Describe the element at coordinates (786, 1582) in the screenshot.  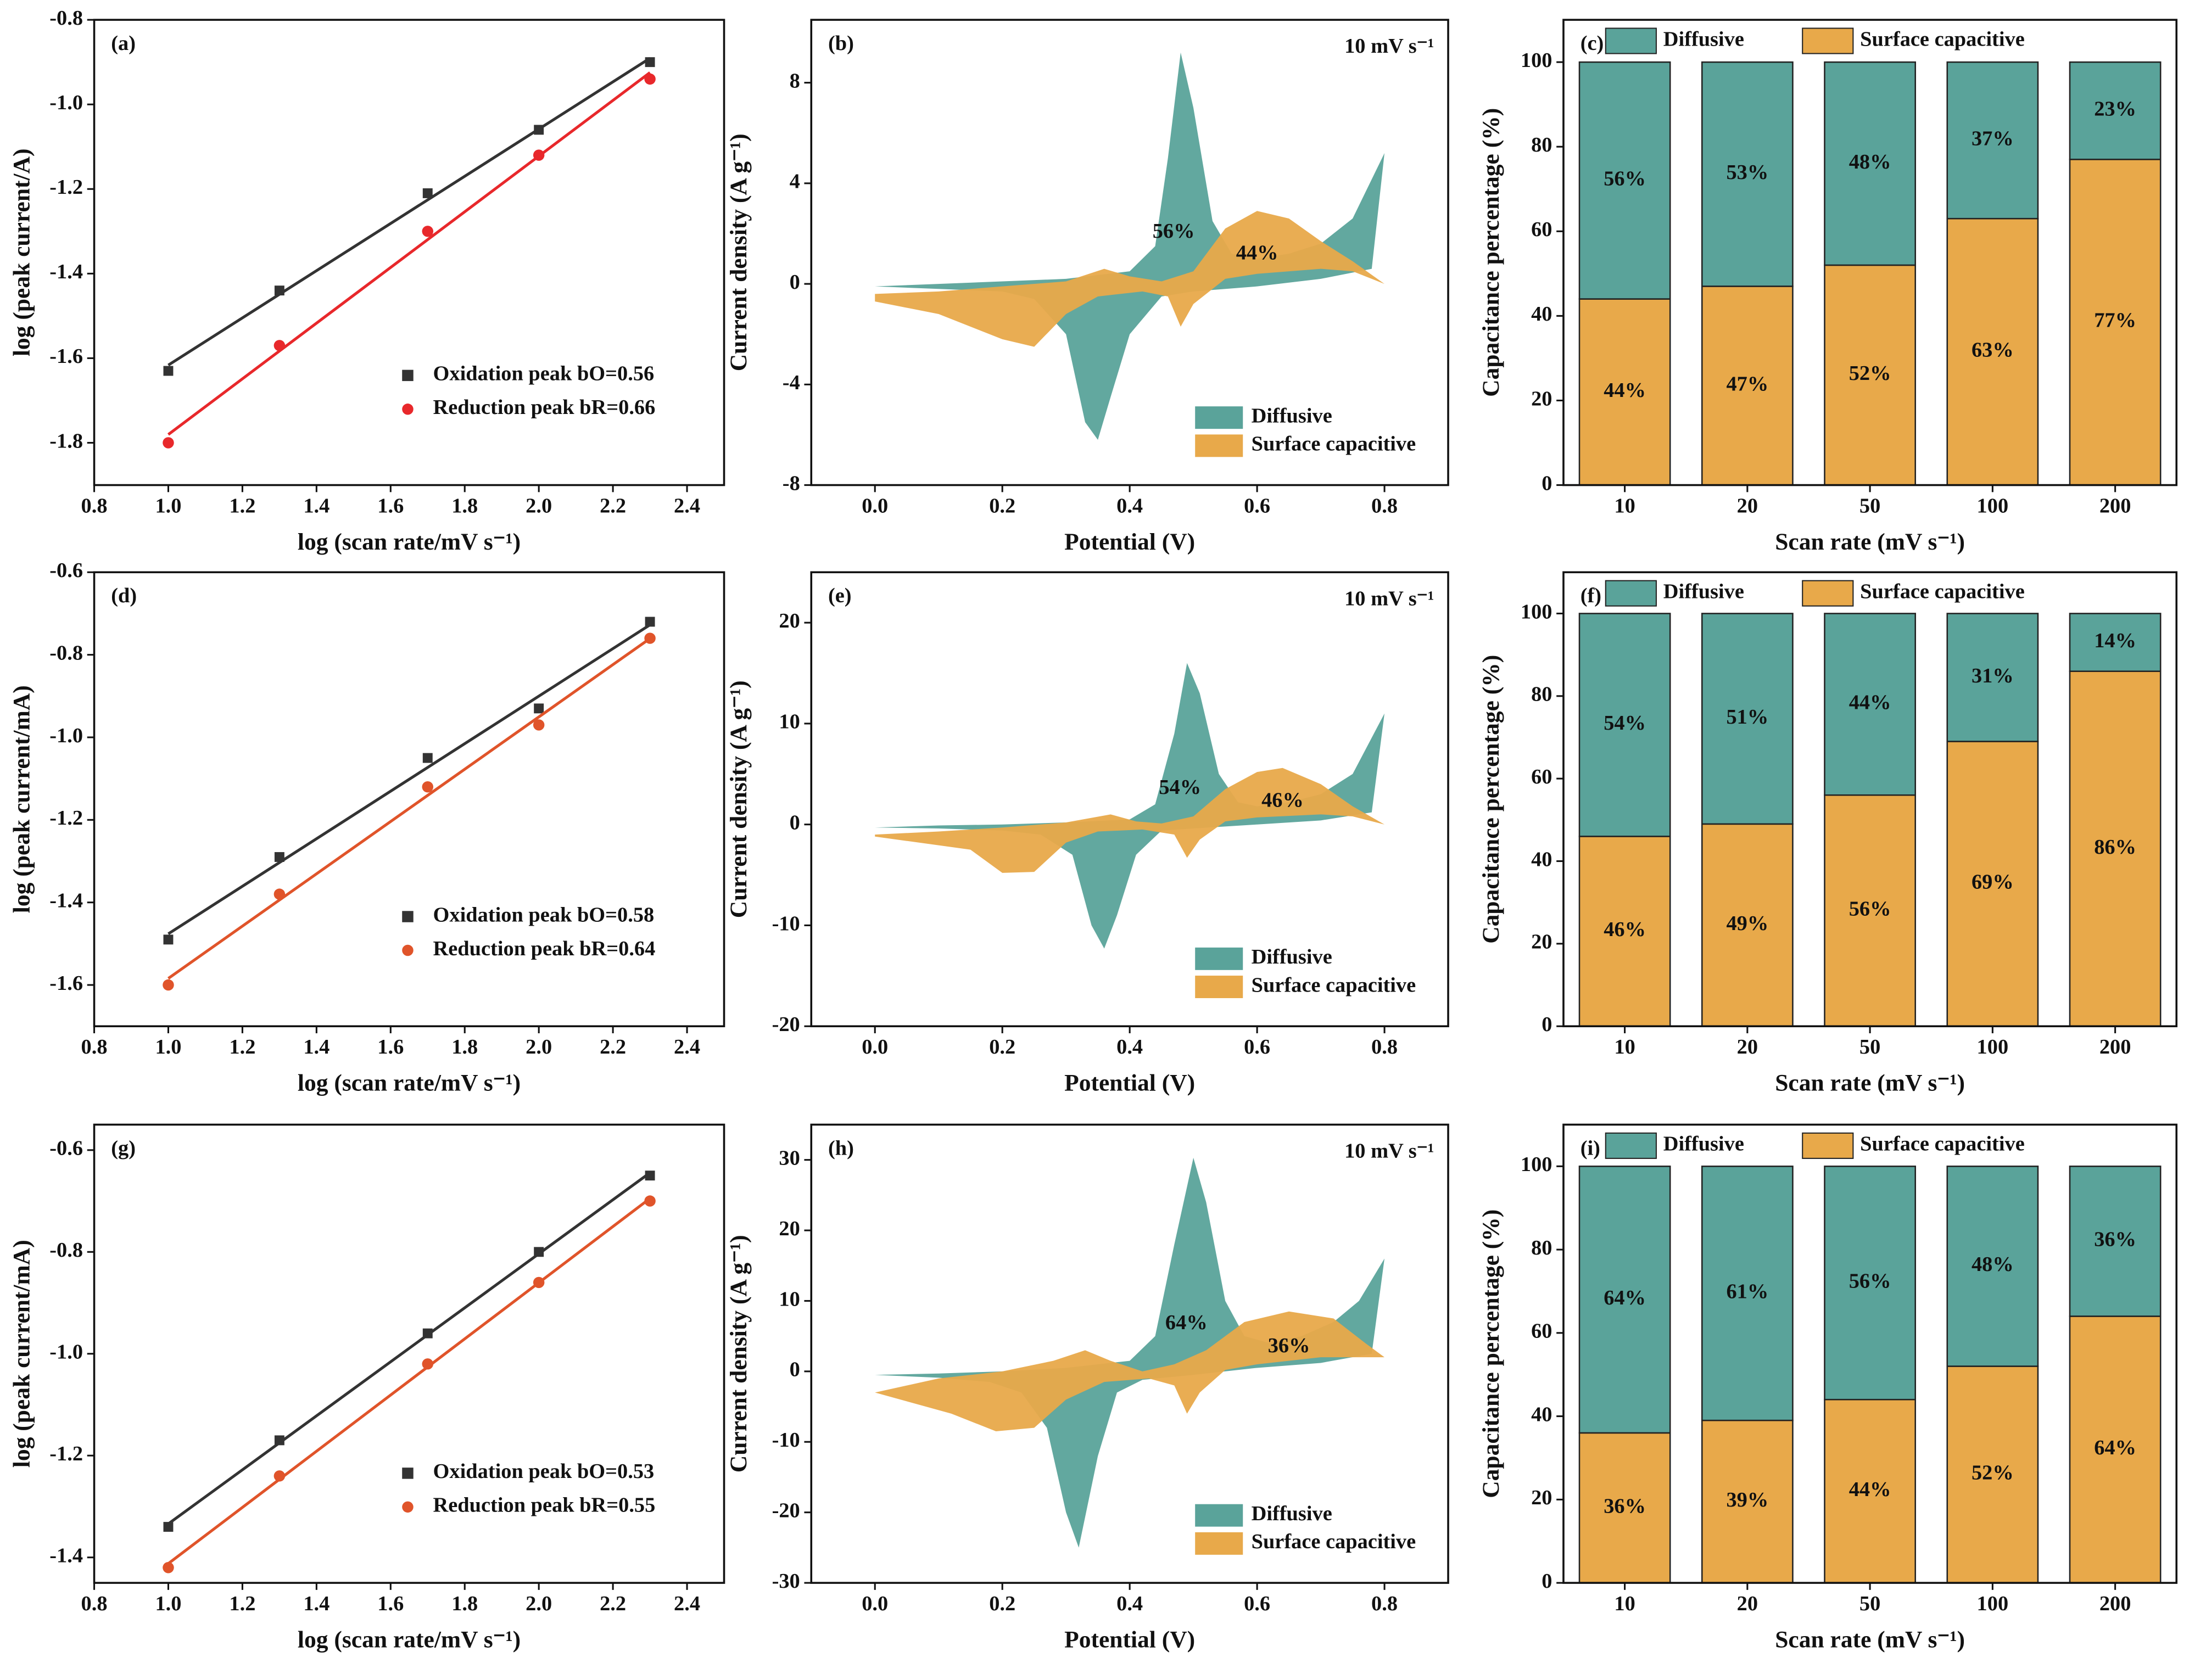
I see `y-tick-label: -30` at that location.